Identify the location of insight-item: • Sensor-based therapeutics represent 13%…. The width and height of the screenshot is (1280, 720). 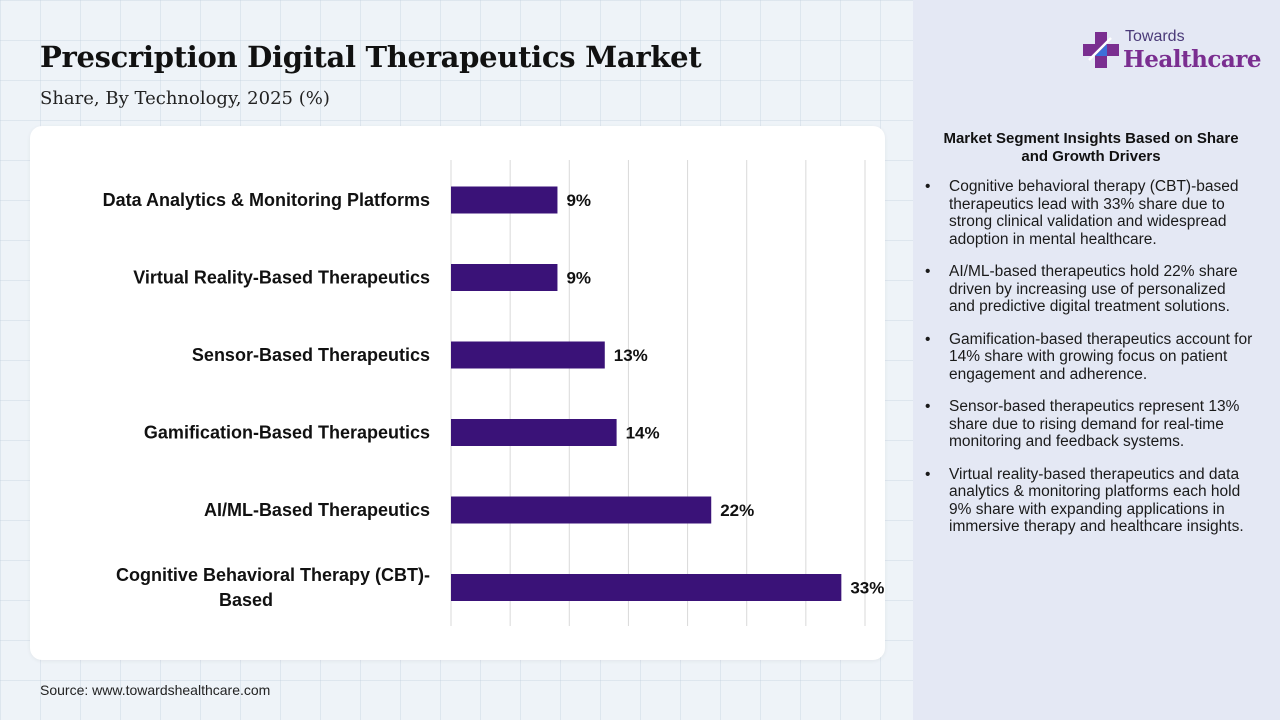
(1082, 424).